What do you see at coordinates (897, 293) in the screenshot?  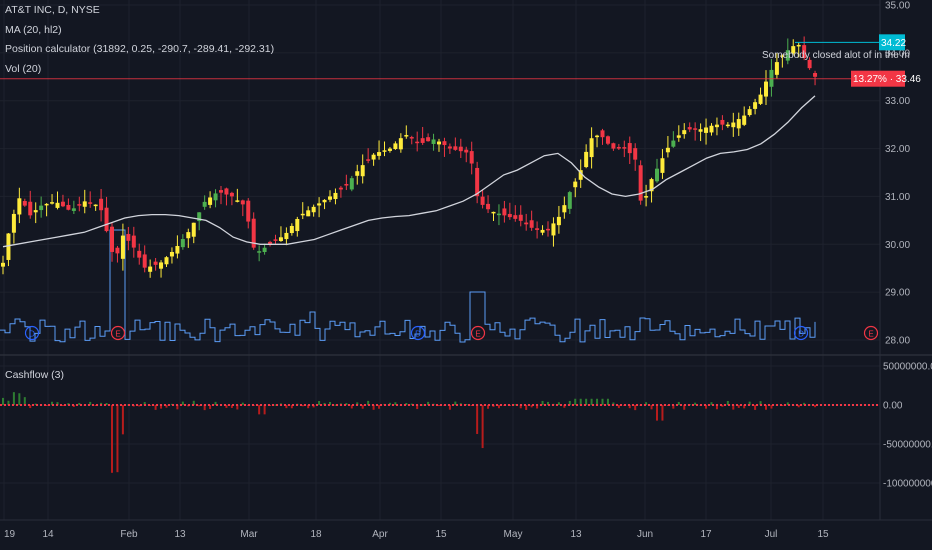 I see `y-tick-label: 29.00` at bounding box center [897, 293].